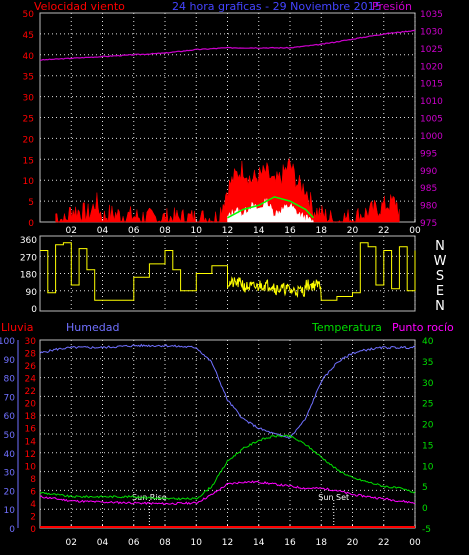  What do you see at coordinates (428, 426) in the screenshot?
I see `y-temp-tick-label: 20` at bounding box center [428, 426].